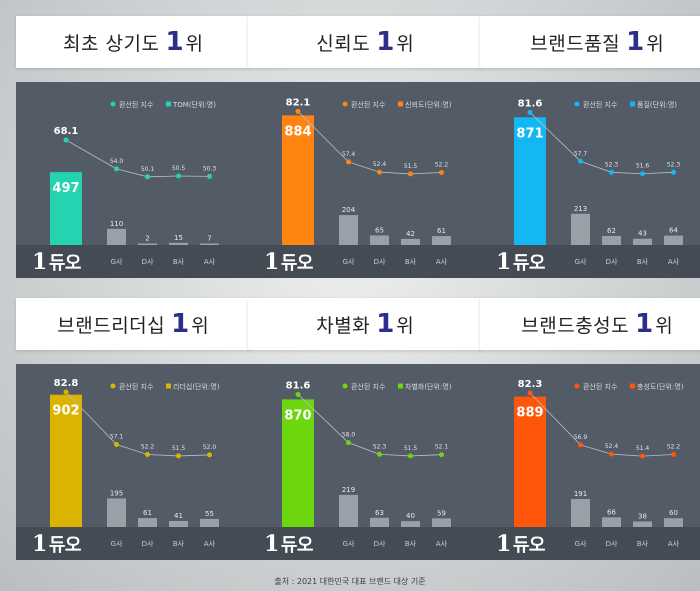 The height and width of the screenshot is (591, 700). I want to click on legend-label-value: 신뢰도(단위:명), so click(428, 104).